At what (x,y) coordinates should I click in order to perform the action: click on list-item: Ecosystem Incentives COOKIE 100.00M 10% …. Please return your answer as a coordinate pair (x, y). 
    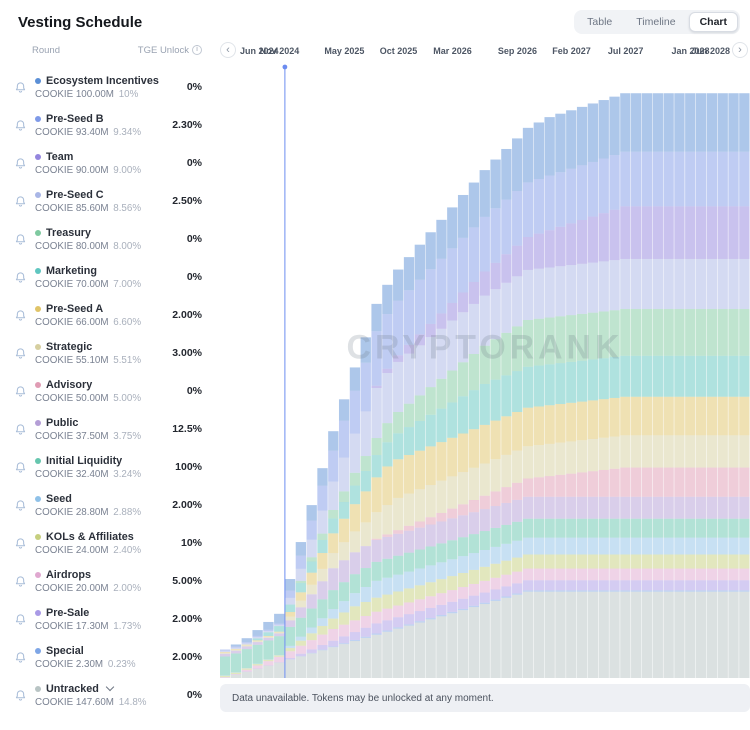
    Looking at the image, I should click on (114, 87).